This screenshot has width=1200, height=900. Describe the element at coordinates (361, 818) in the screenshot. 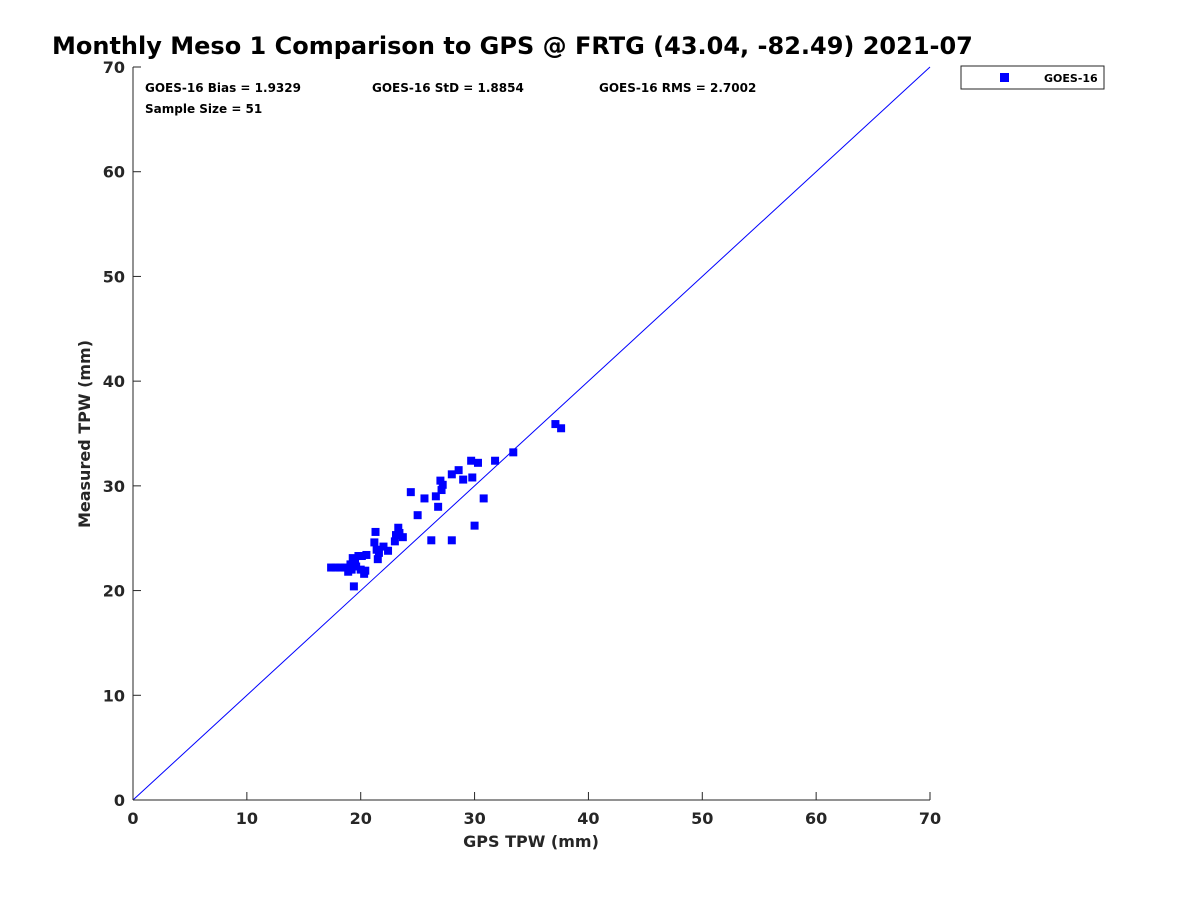

I see `x-tick-label: 20` at that location.